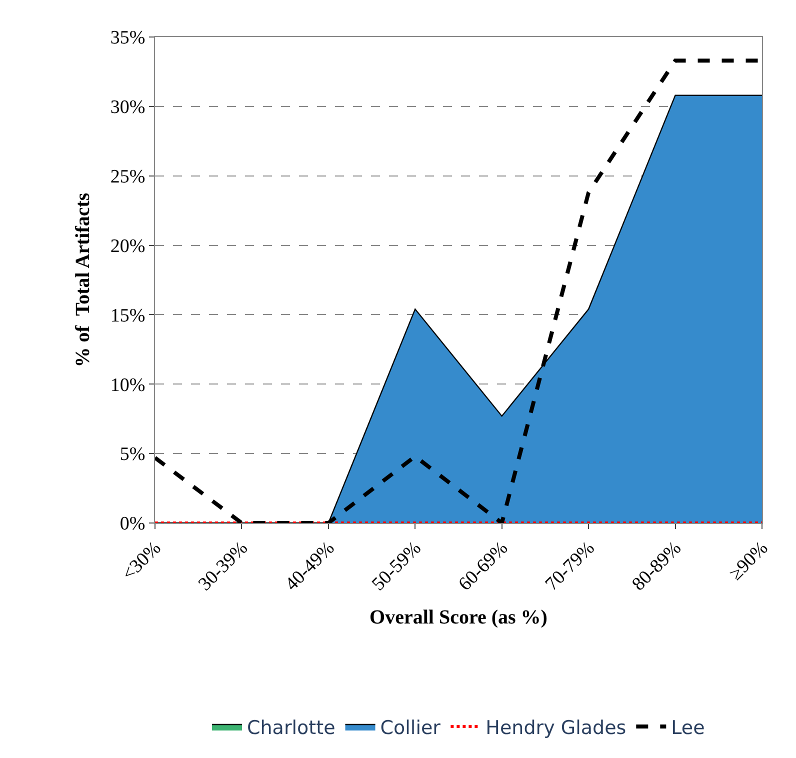  What do you see at coordinates (128, 385) in the screenshot?
I see `y-tick-label: 10%` at bounding box center [128, 385].